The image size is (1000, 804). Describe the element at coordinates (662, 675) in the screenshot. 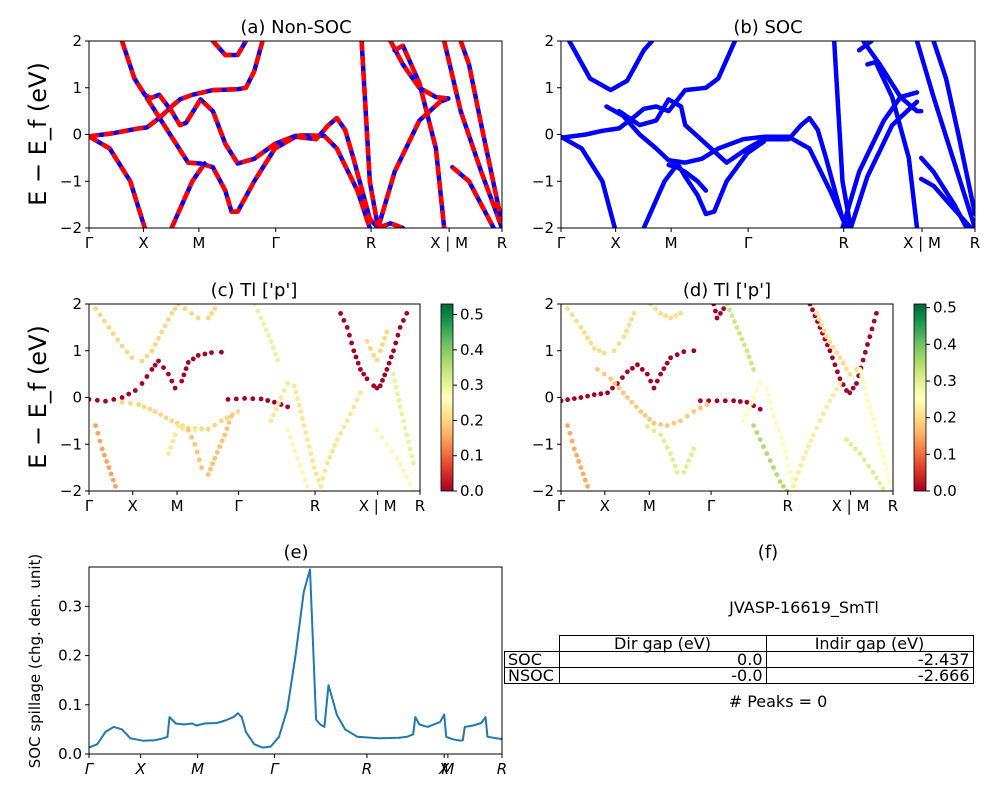

I see `nsoc-dir-gap: -0.0` at that location.